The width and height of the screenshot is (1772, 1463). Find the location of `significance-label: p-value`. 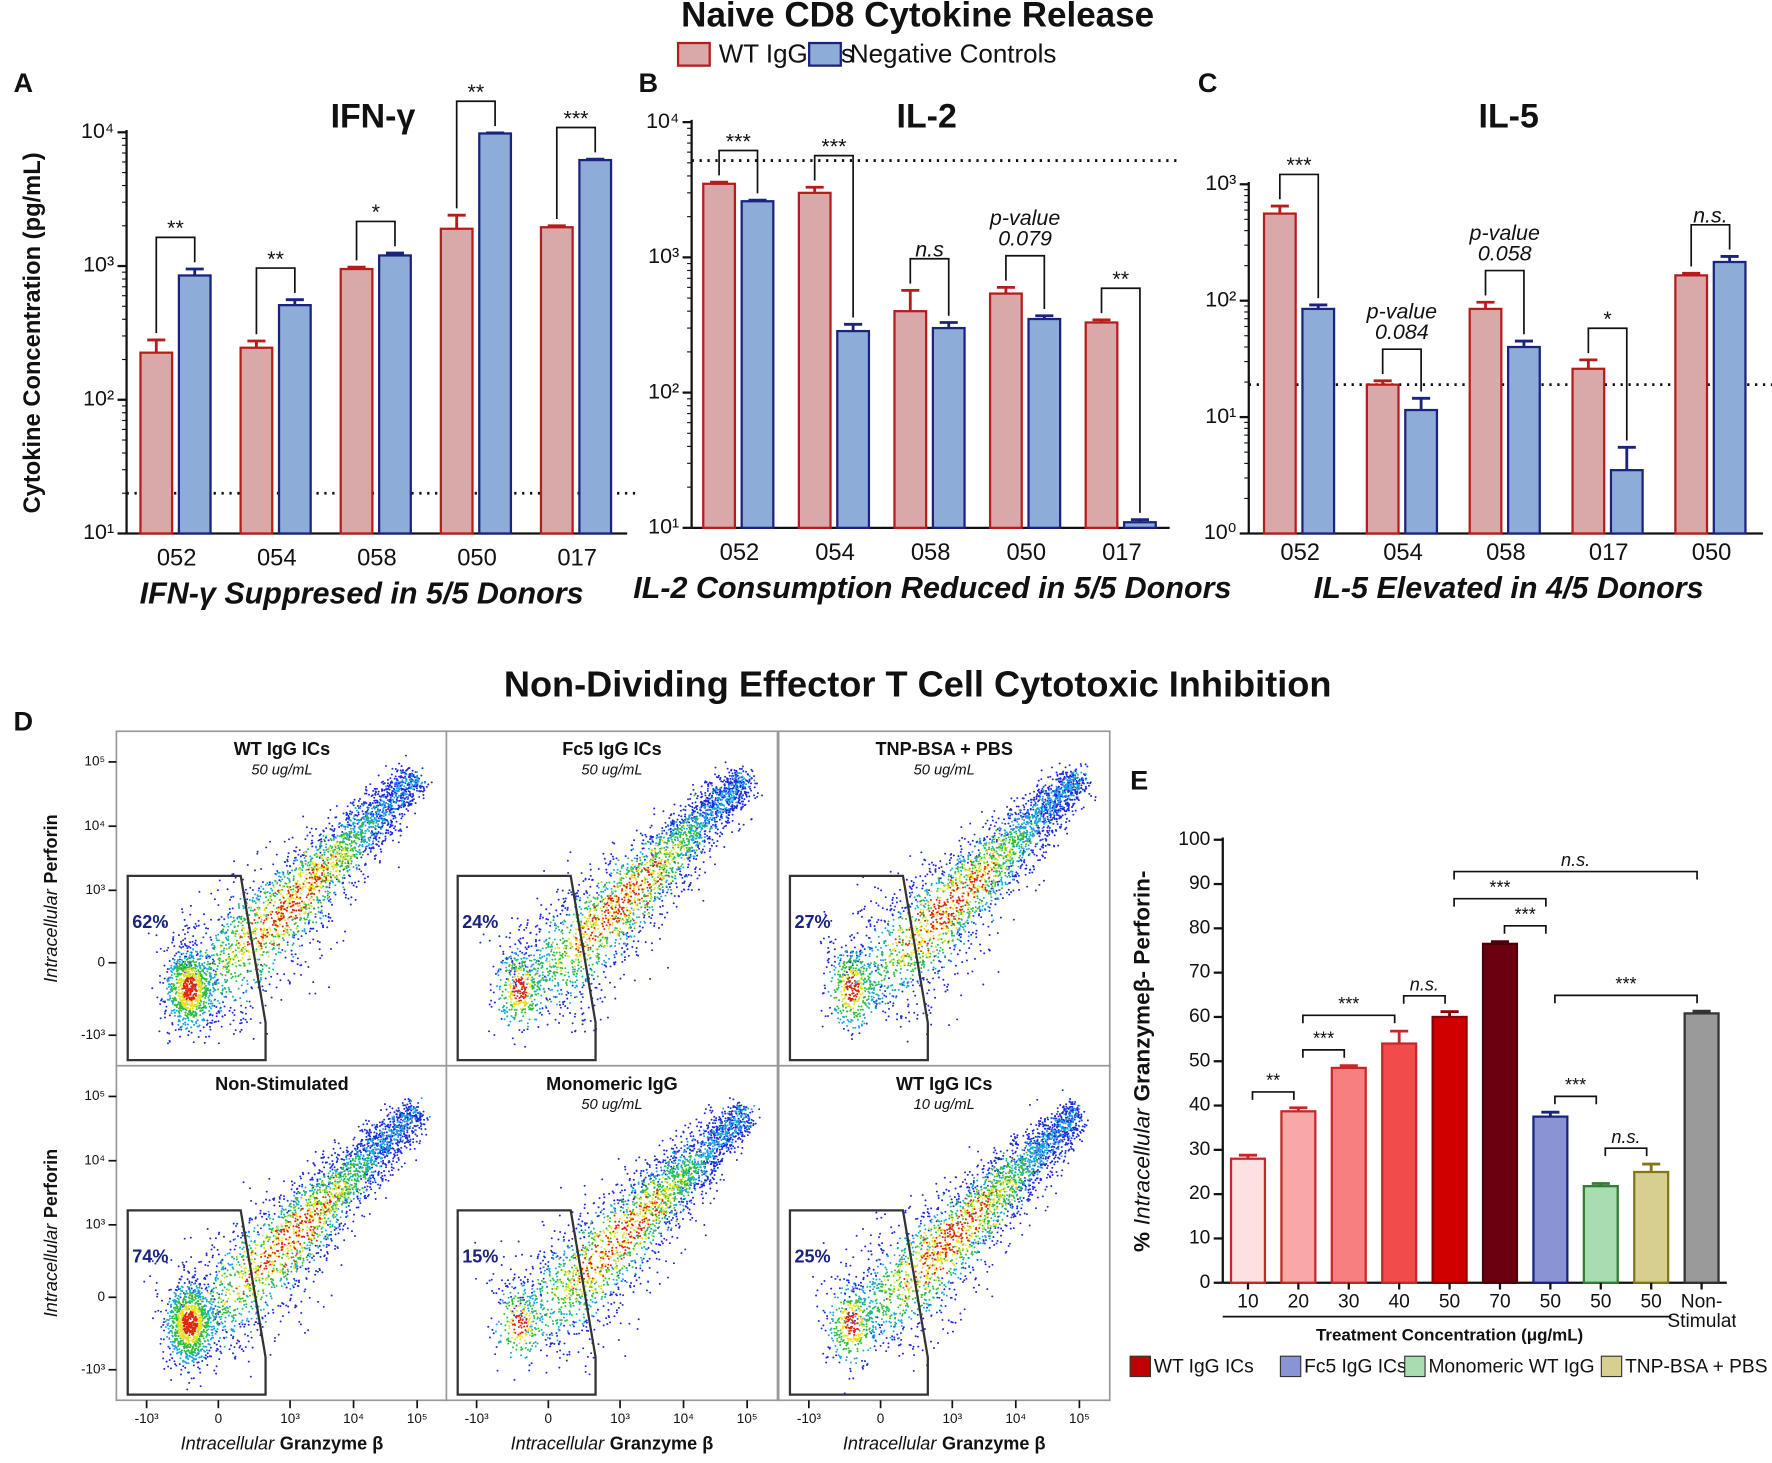

significance-label: p-value is located at coordinates (1024, 218).